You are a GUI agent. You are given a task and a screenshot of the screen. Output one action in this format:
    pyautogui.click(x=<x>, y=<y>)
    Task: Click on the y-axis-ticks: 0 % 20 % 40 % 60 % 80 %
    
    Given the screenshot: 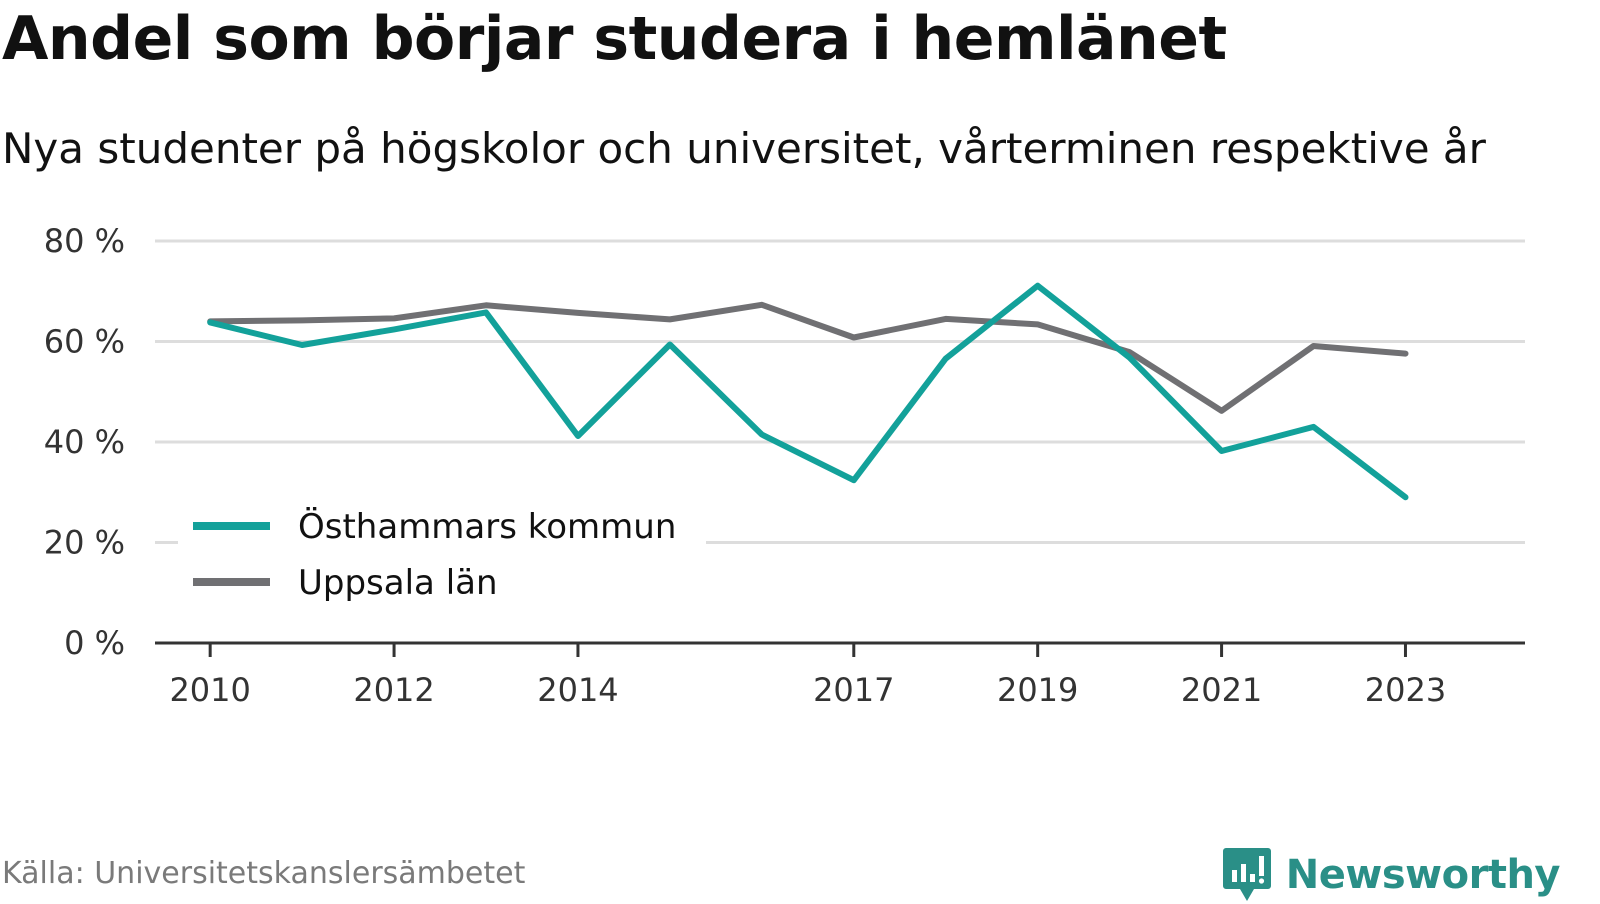 What is the action you would take?
    pyautogui.click(x=84, y=442)
    